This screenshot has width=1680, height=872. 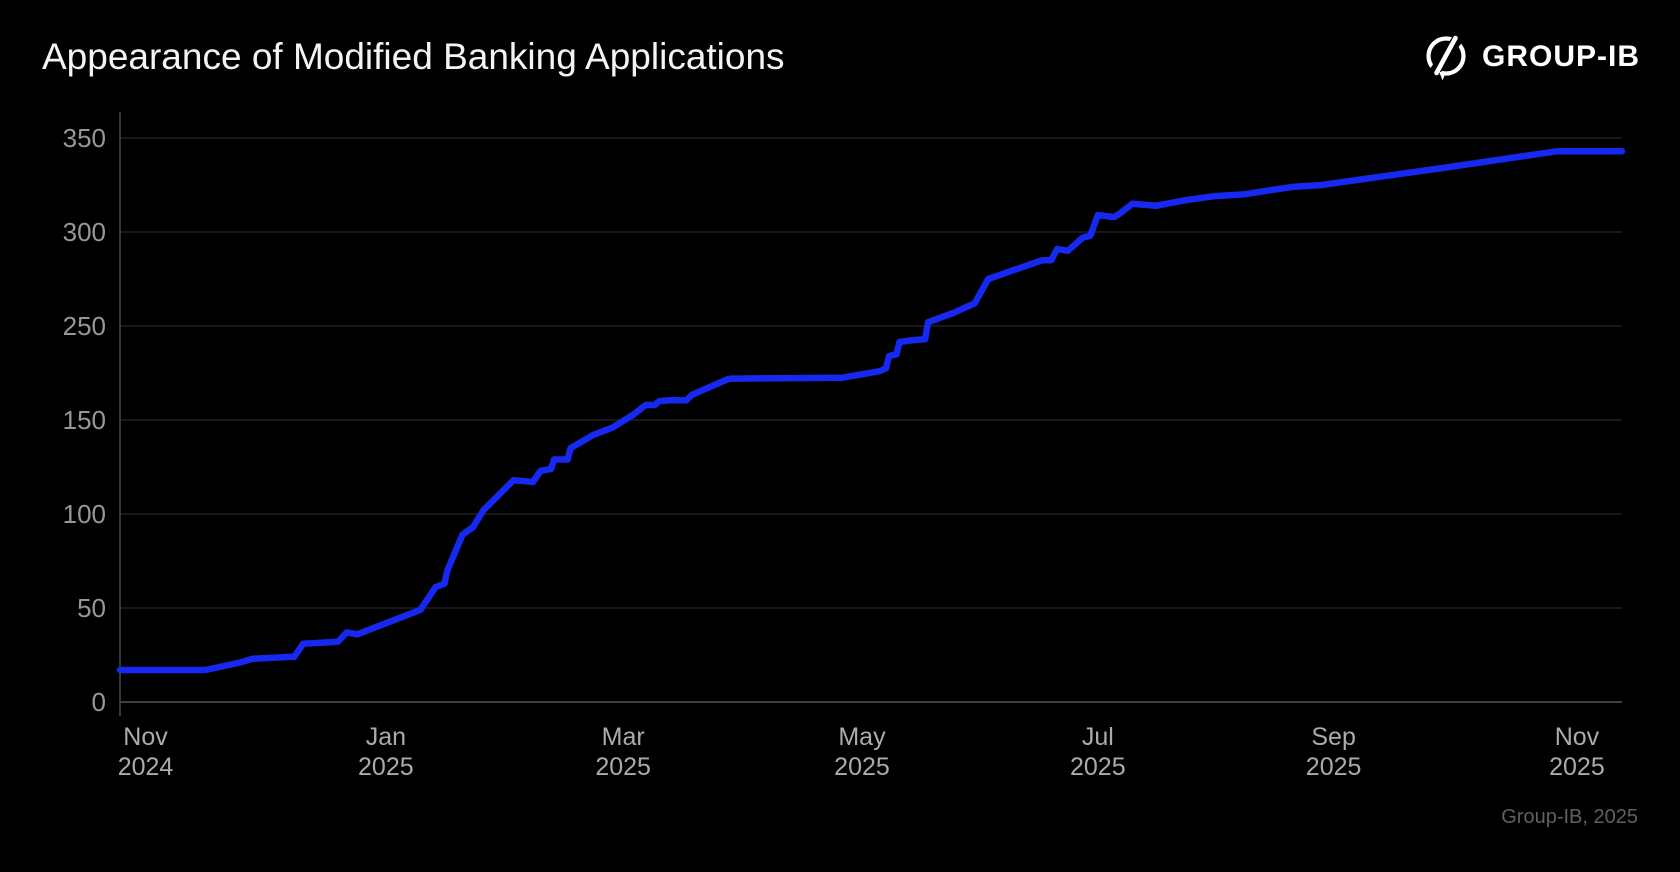 What do you see at coordinates (1569, 817) in the screenshot?
I see `credit-text: Group-IB, 2025` at bounding box center [1569, 817].